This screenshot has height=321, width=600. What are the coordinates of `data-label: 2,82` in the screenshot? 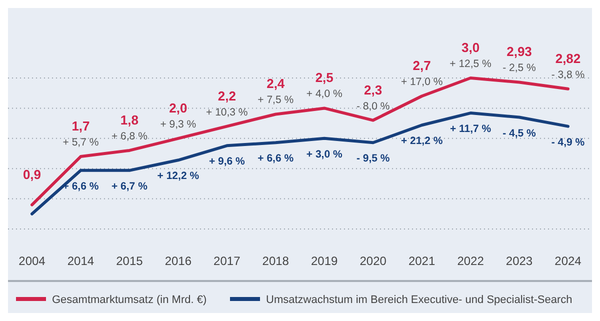 It's located at (568, 58).